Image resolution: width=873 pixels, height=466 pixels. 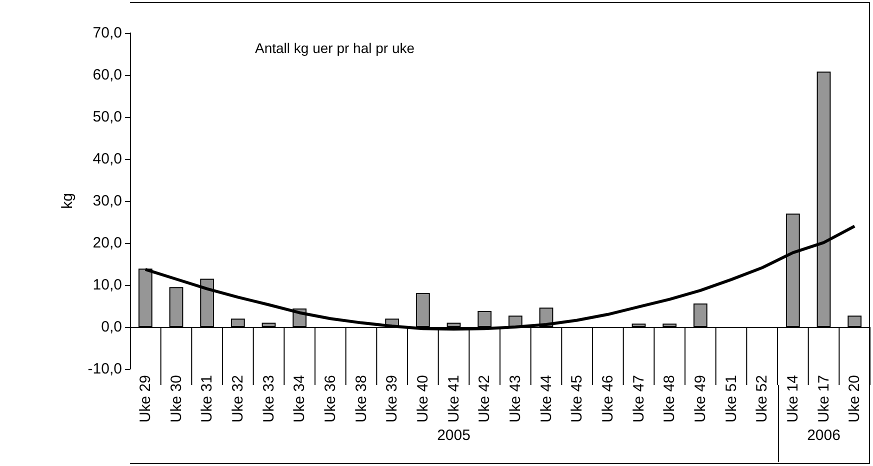 What do you see at coordinates (453, 399) in the screenshot?
I see `x-tick-label: Uke 41` at bounding box center [453, 399].